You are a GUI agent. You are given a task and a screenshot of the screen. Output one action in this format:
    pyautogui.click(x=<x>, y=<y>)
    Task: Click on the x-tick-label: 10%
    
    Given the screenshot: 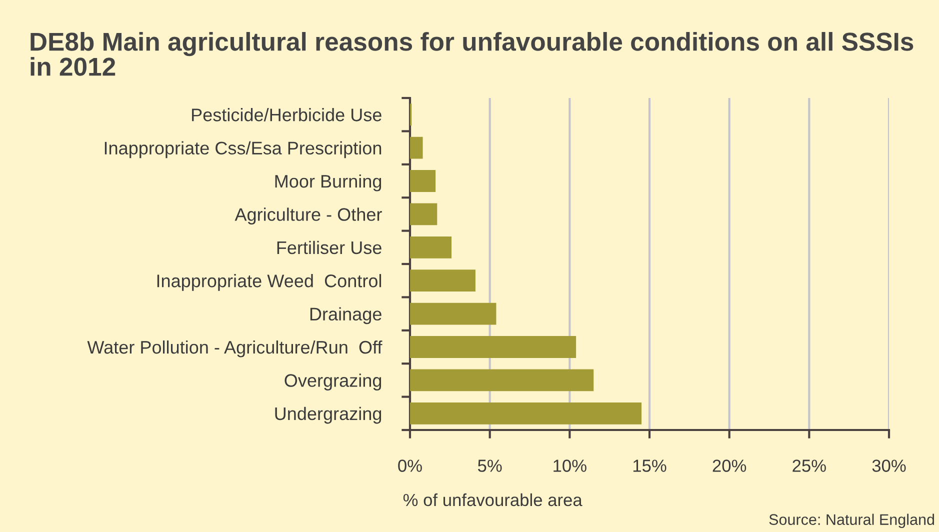 What is the action you would take?
    pyautogui.click(x=570, y=466)
    